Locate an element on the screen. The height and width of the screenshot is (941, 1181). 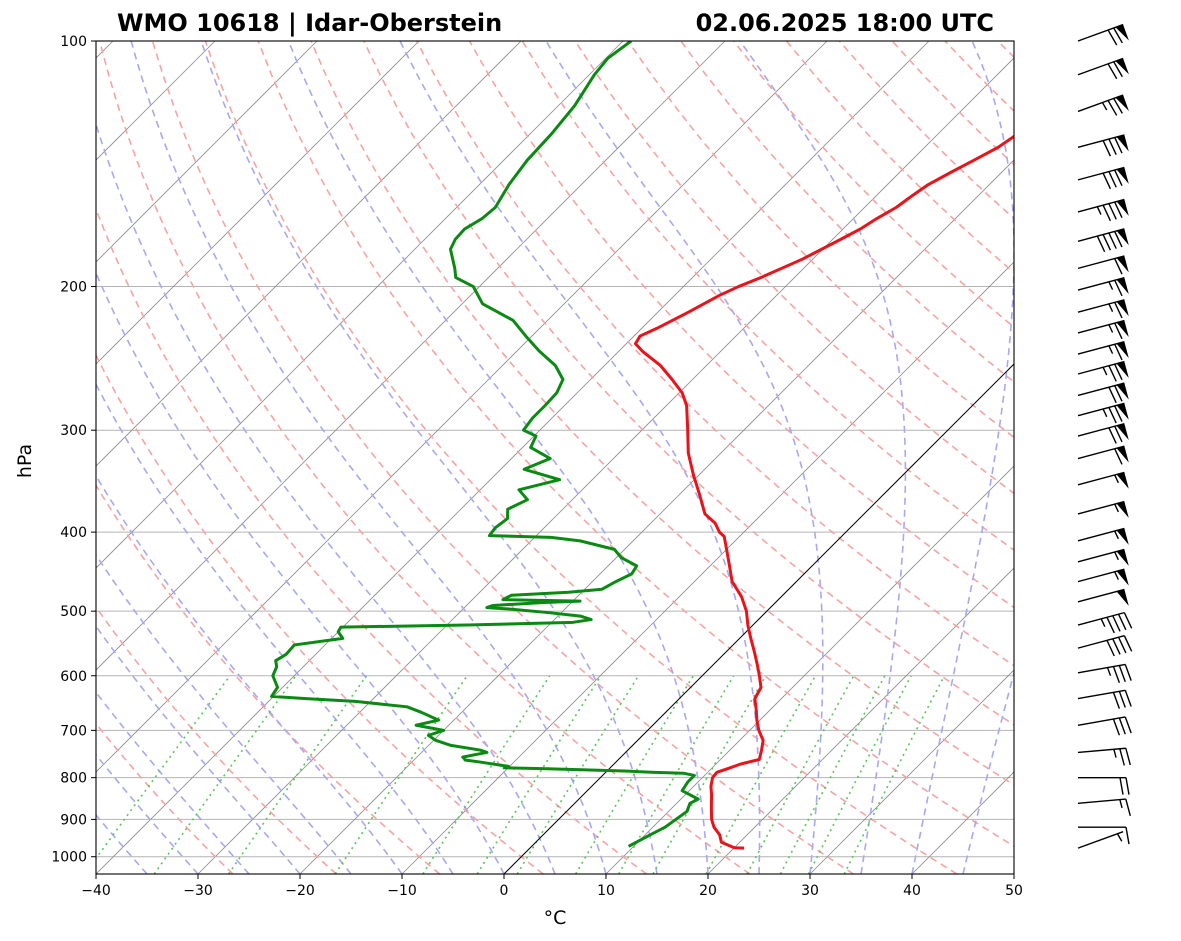
wind-barbs is located at coordinates (1105, 436).